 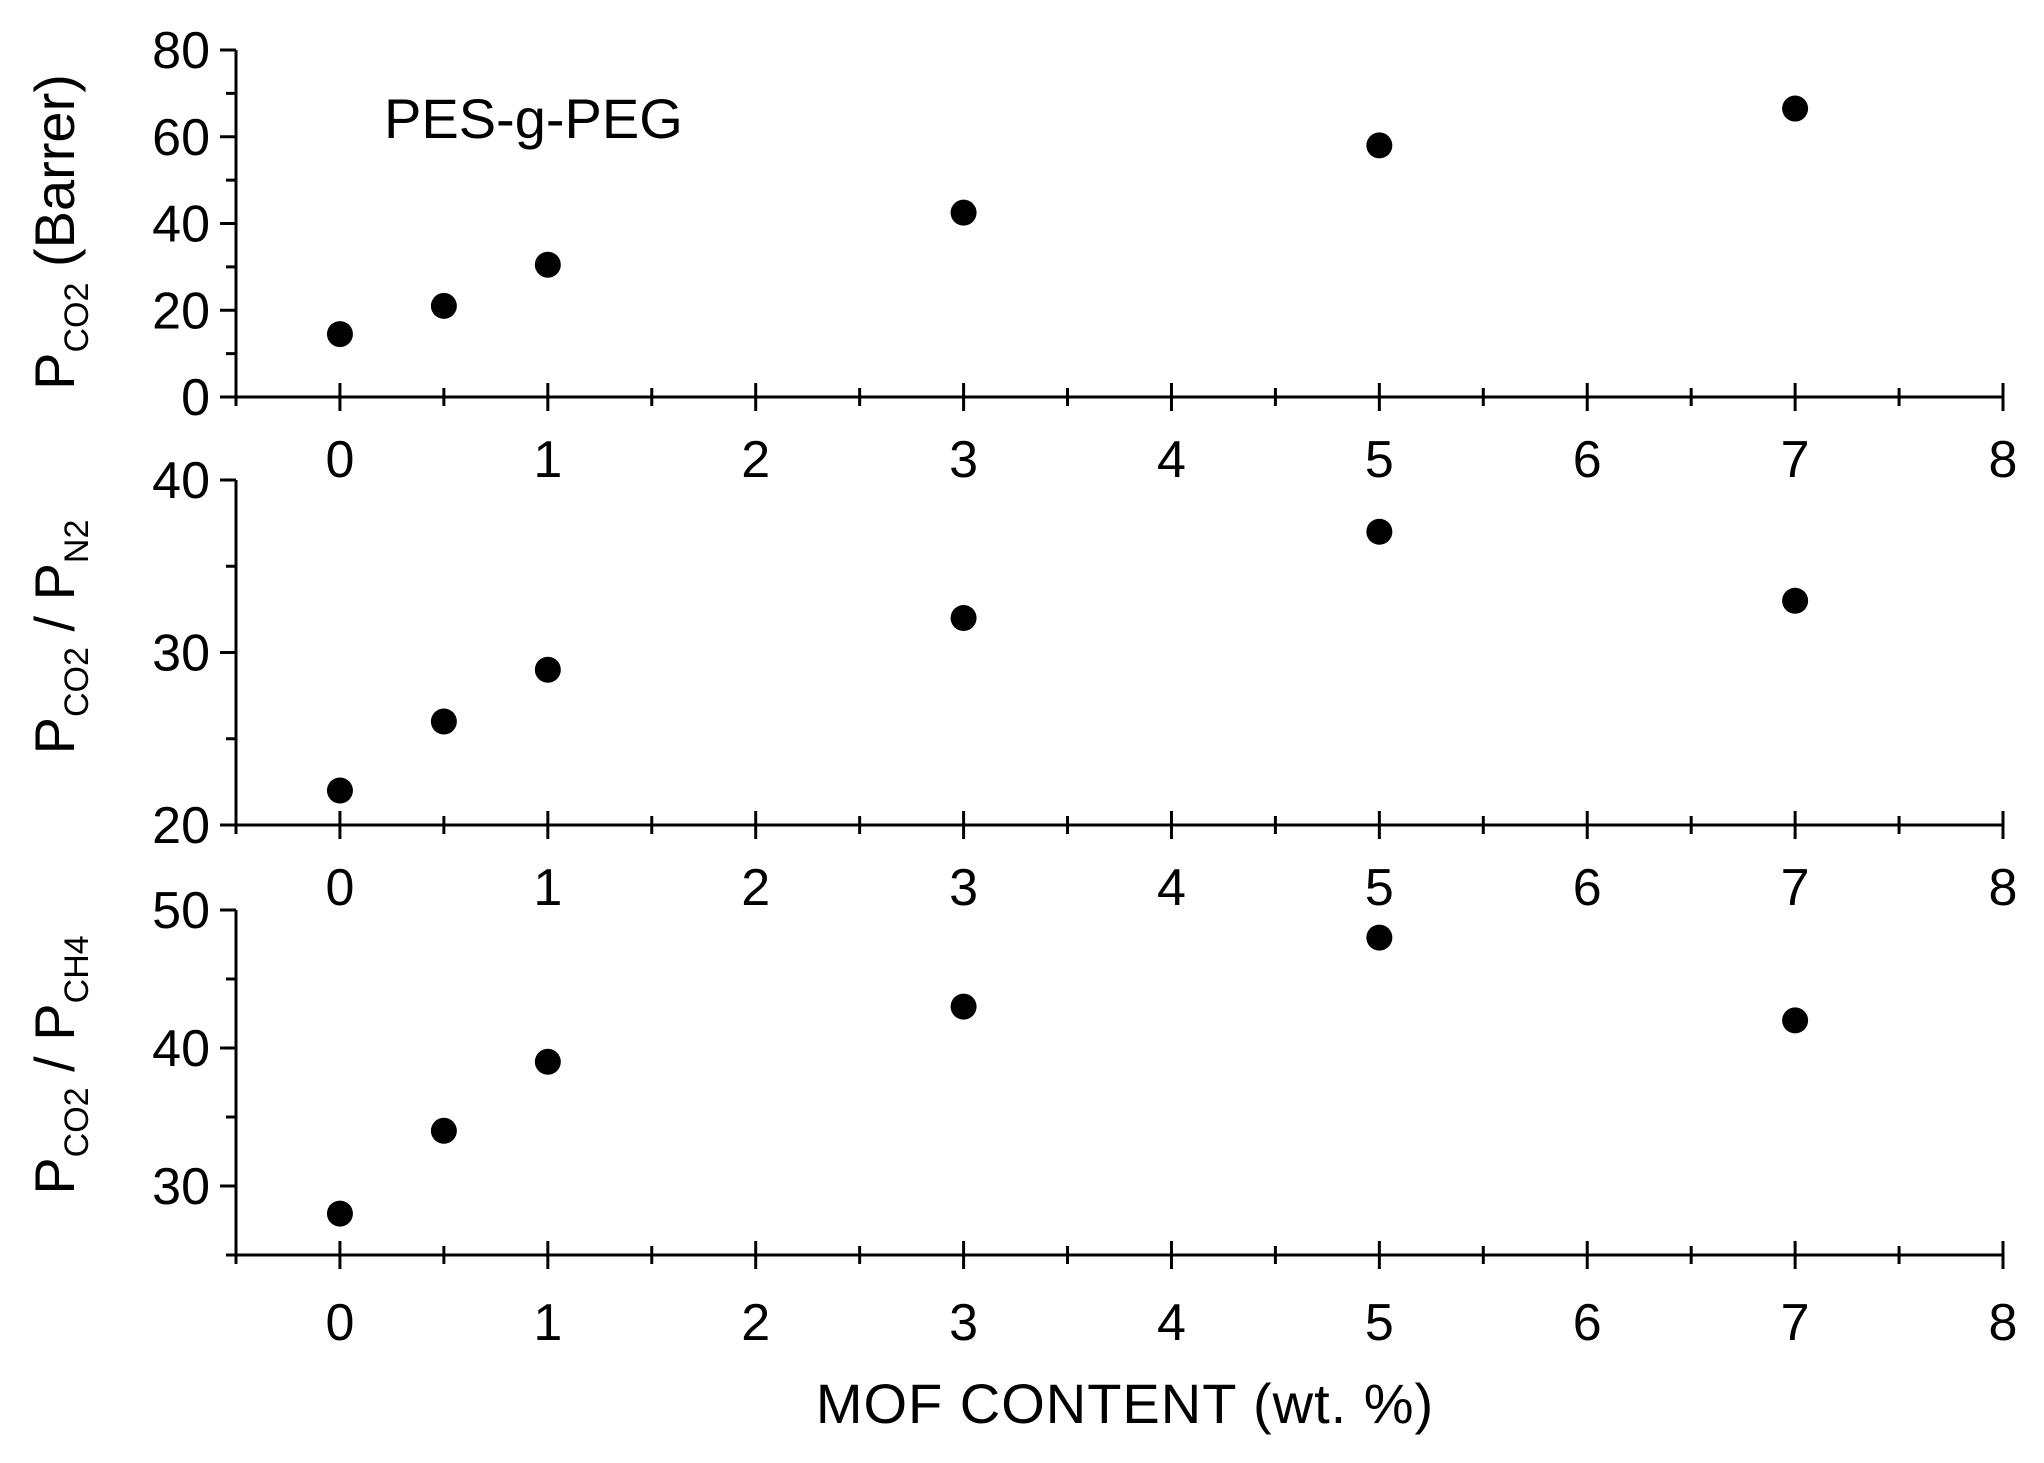 What do you see at coordinates (1125, 1403) in the screenshot?
I see `xlabel: MOF CONTENT (wt. %)` at bounding box center [1125, 1403].